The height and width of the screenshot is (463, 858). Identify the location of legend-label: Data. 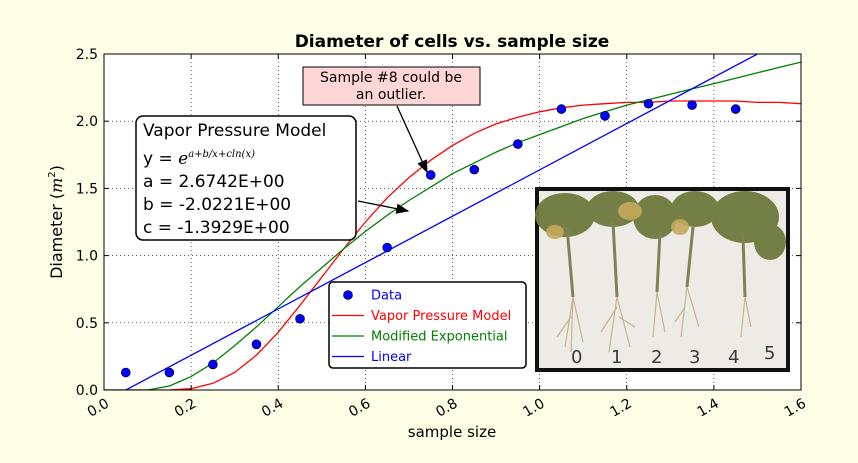
(386, 296).